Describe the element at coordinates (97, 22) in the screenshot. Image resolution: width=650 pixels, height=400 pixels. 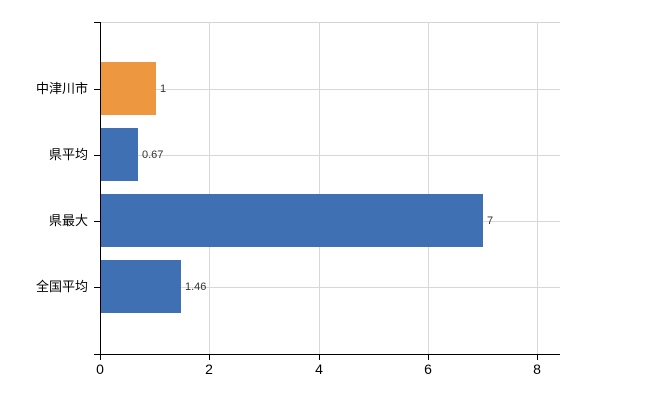
I see `y-axis-end-tick` at that location.